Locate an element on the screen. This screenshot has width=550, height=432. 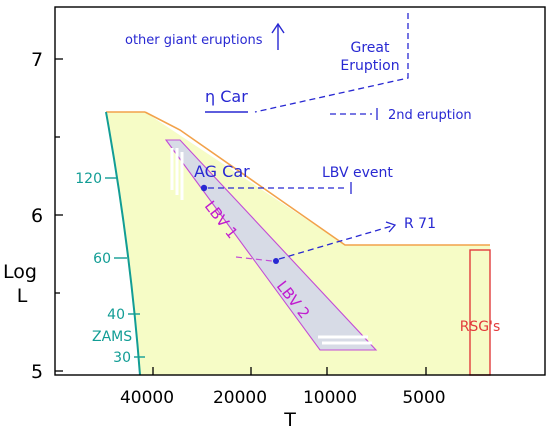
great-eruption-label: Great is located at coordinates (370, 48).